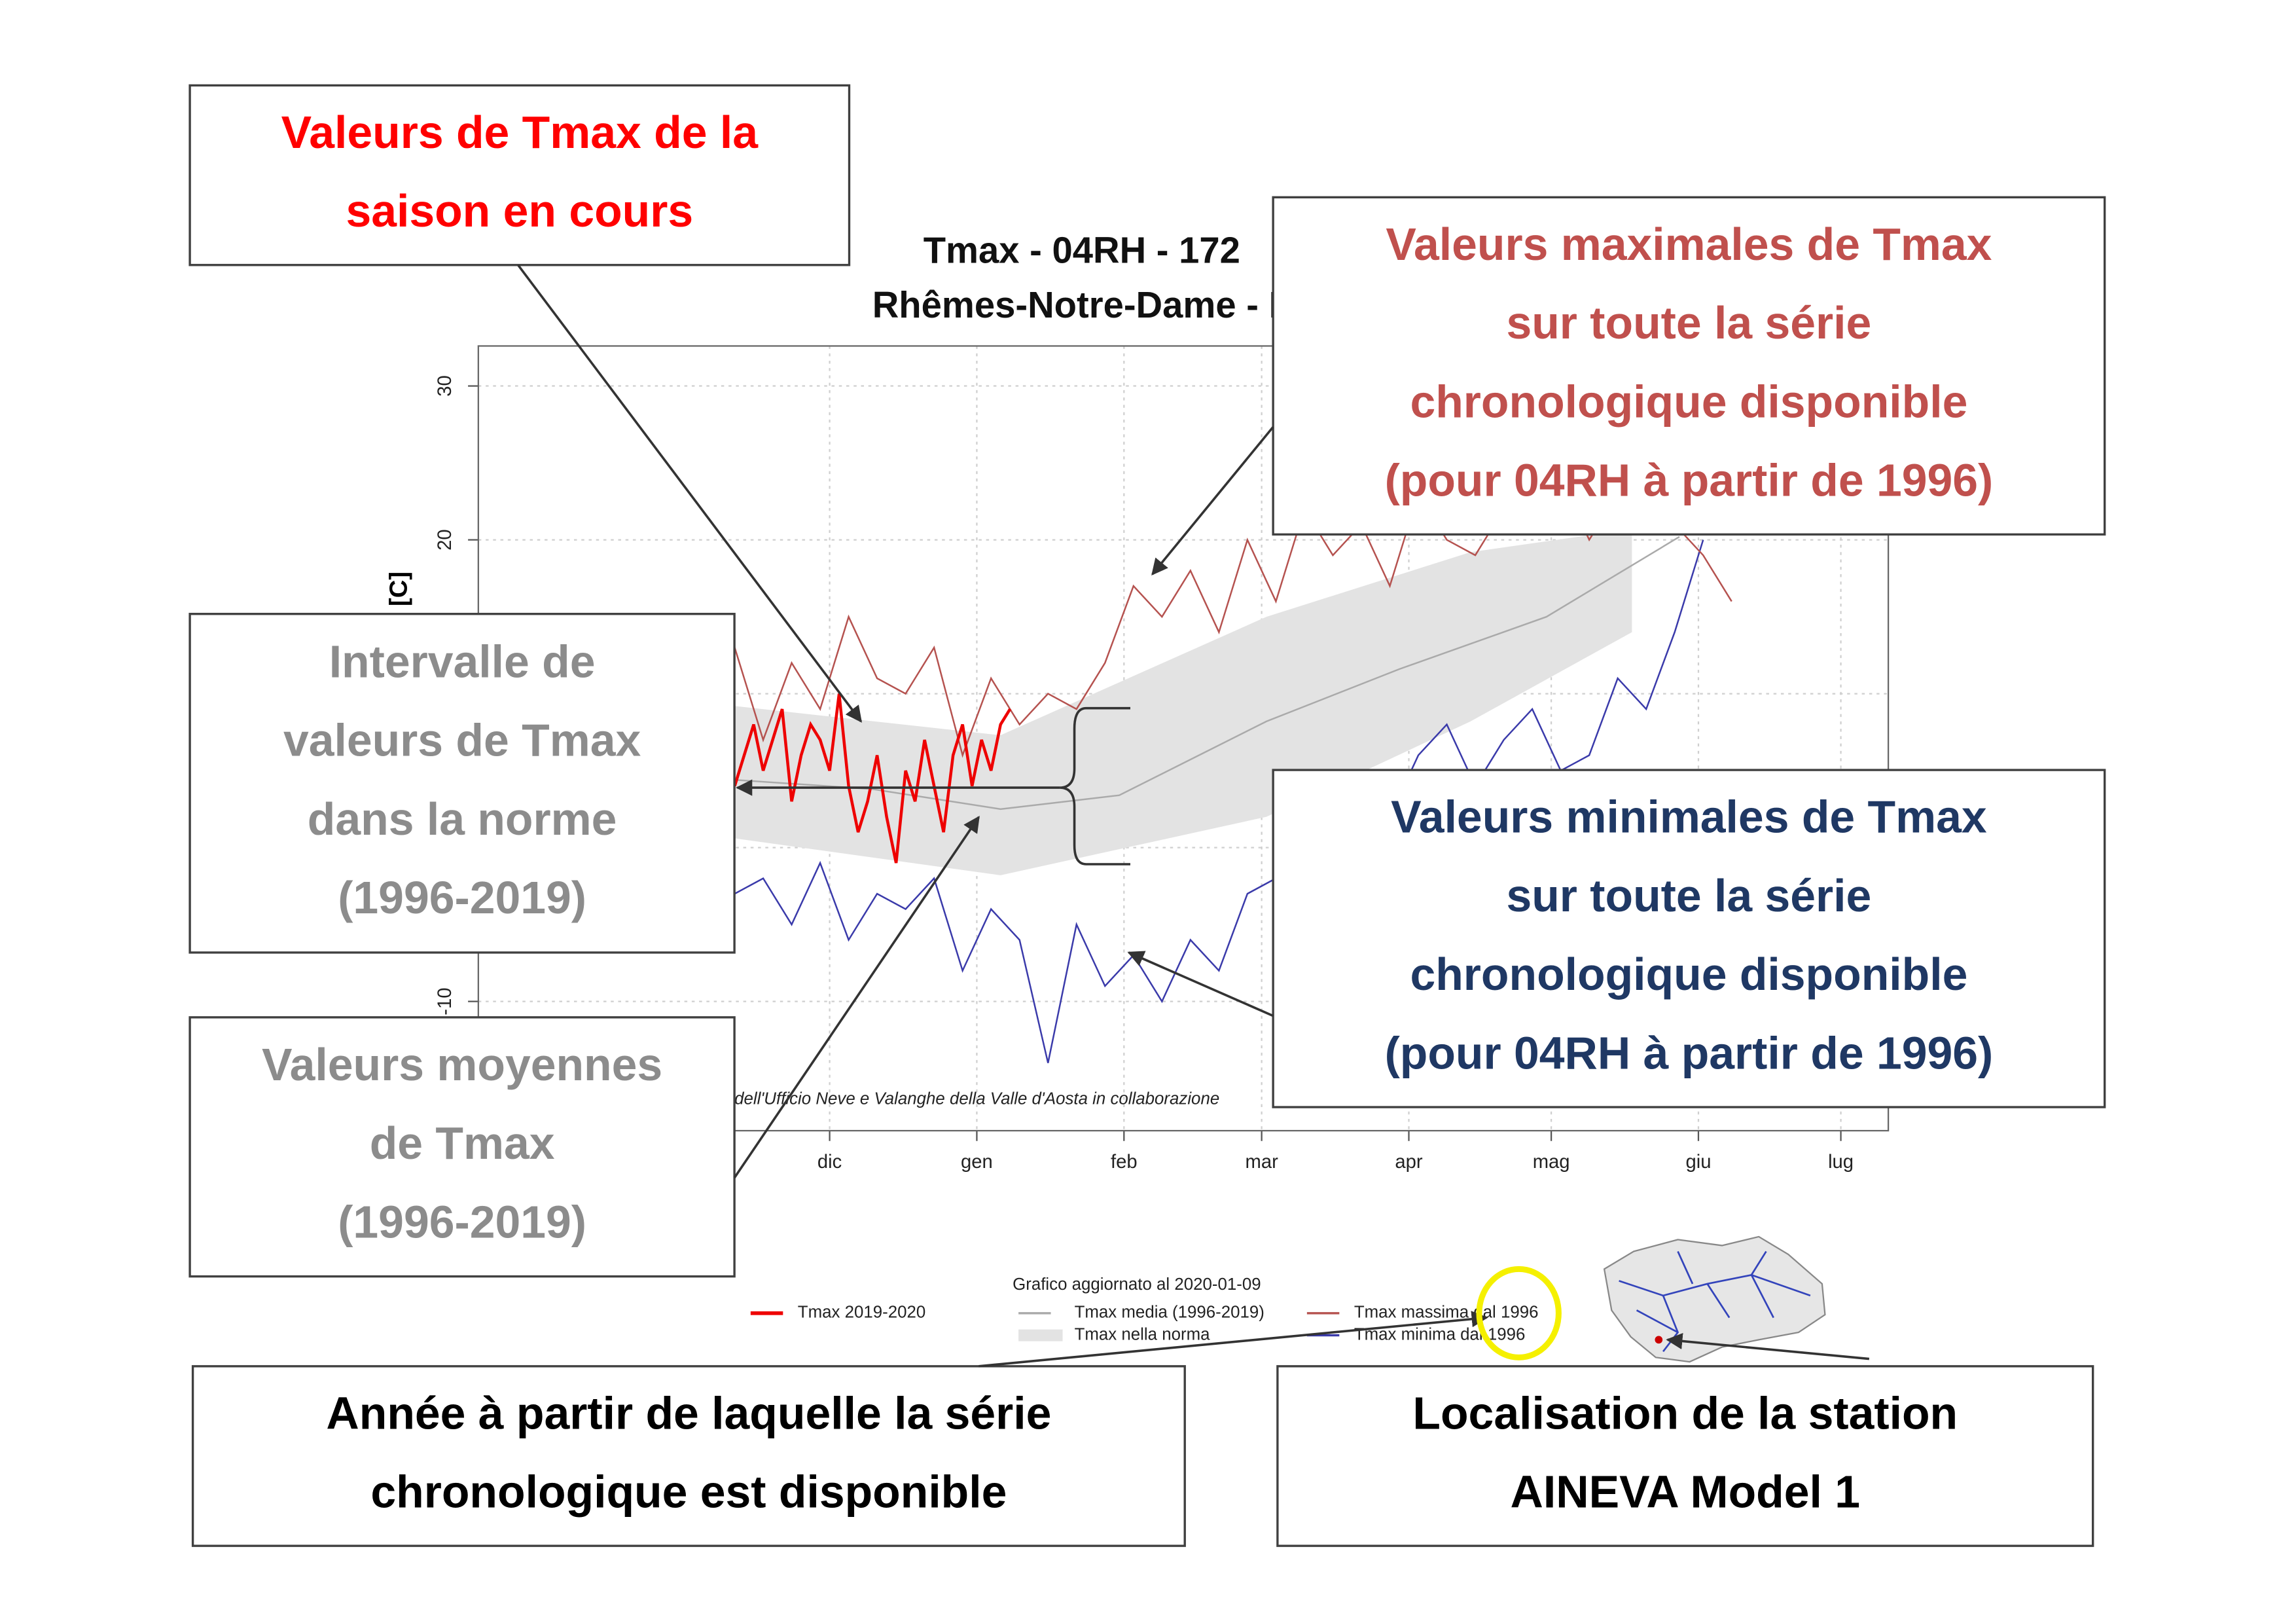 The image size is (2296, 1623). What do you see at coordinates (462, 740) in the screenshot?
I see `annotation-text: valeurs de Tmax` at bounding box center [462, 740].